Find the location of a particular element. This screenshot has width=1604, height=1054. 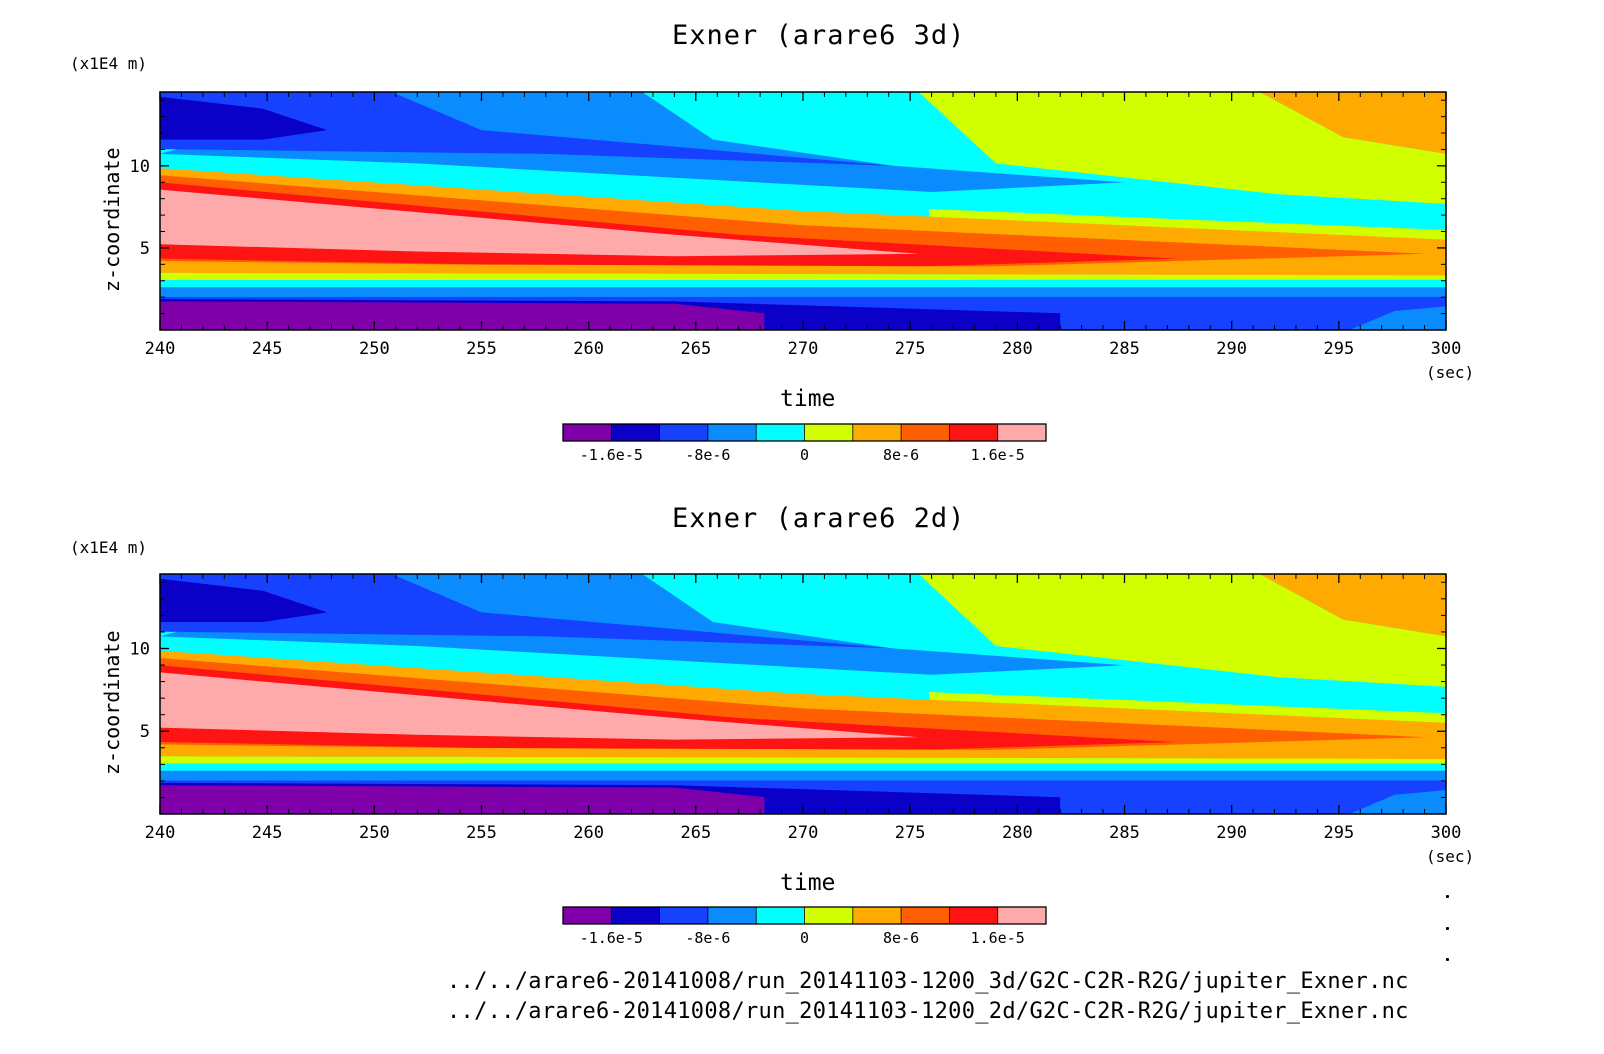

chart-title: Exner (arare6 2d) is located at coordinates (819, 518).